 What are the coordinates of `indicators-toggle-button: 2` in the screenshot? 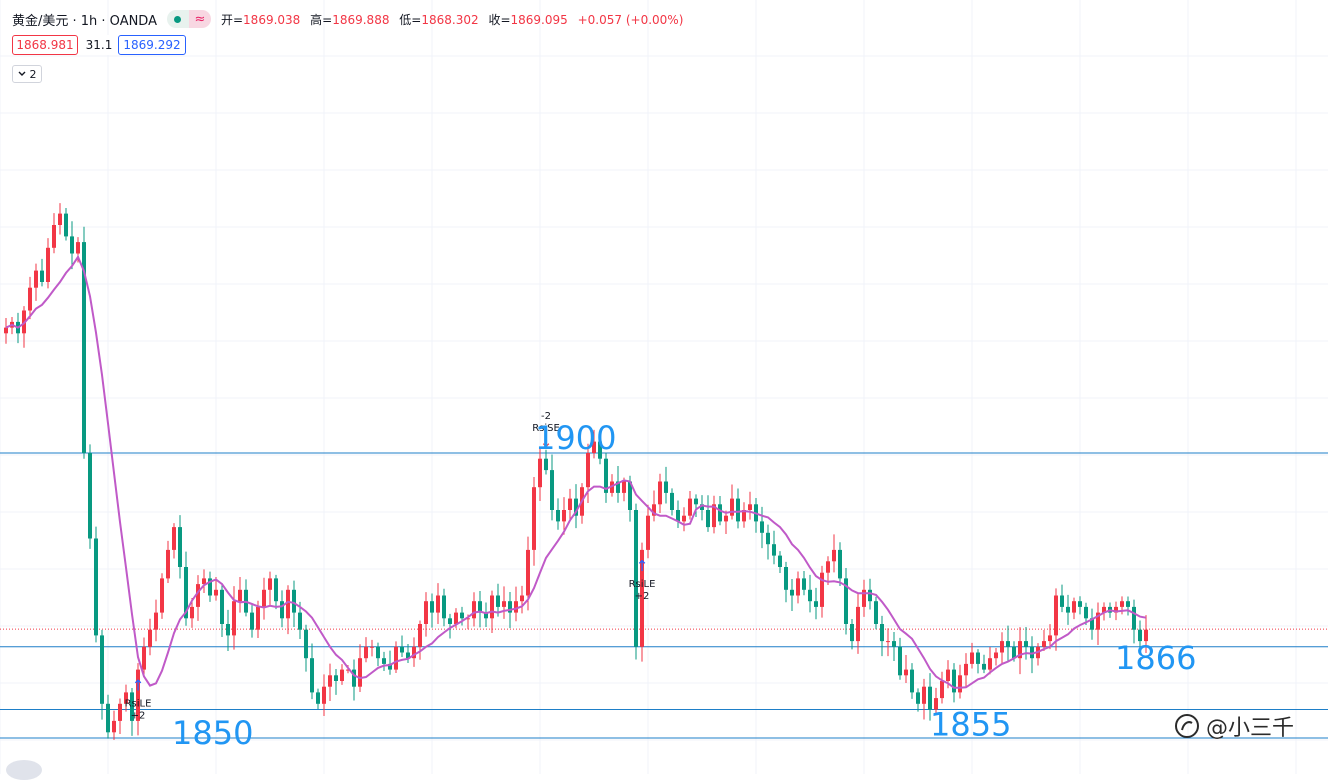 It's located at (27, 74).